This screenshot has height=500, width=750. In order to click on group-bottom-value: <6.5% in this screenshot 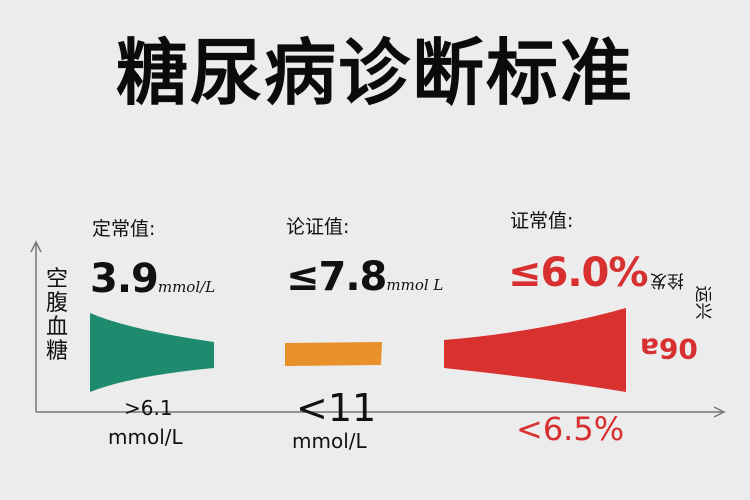, I will do `click(570, 429)`.